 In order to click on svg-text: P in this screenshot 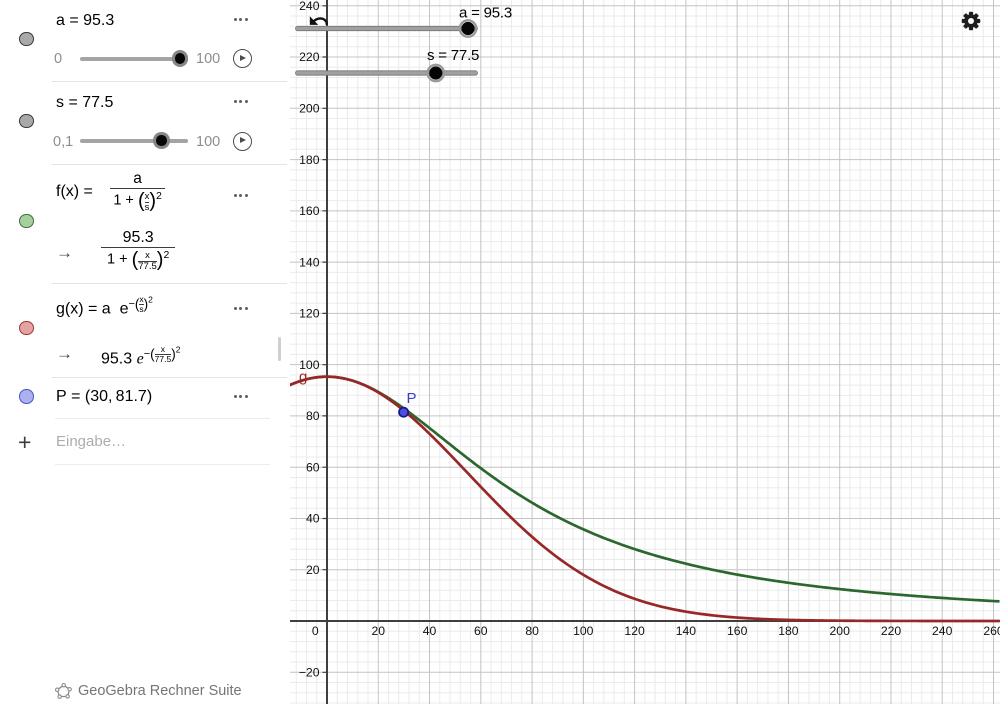, I will do `click(412, 398)`.